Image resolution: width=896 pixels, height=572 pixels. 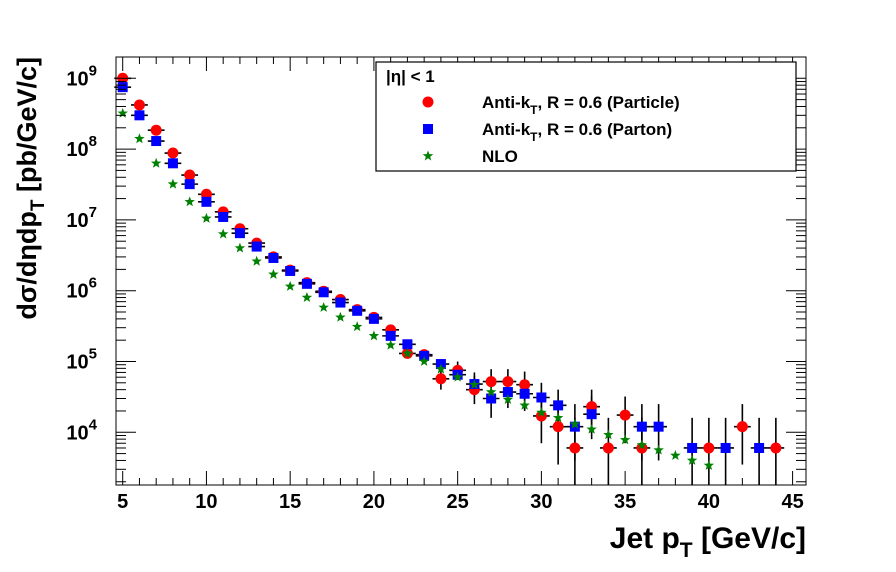 I want to click on legend-label: Anti-kT, R = 0.6 (Particle), so click(x=581, y=105).